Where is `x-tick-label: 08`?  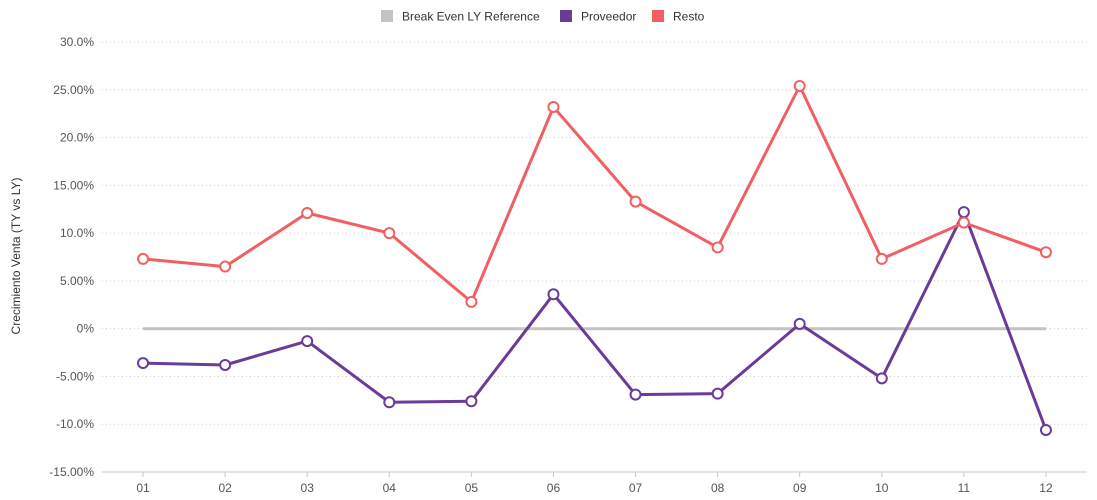 x-tick-label: 08 is located at coordinates (718, 488).